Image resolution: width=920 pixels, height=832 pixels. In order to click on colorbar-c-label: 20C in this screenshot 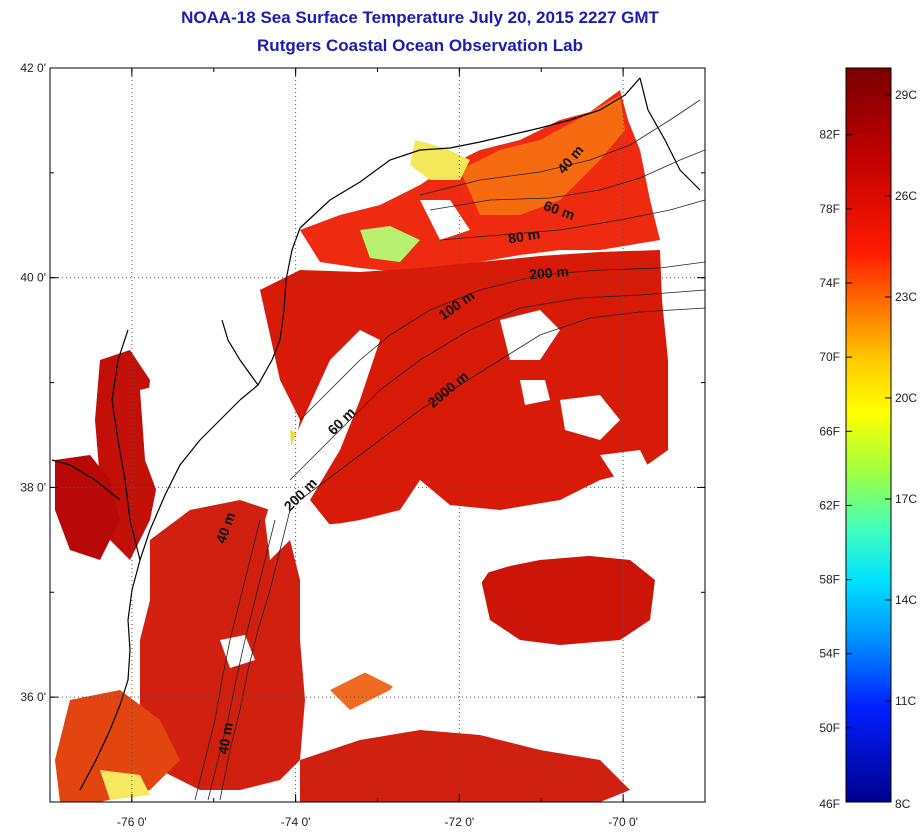, I will do `click(906, 398)`.